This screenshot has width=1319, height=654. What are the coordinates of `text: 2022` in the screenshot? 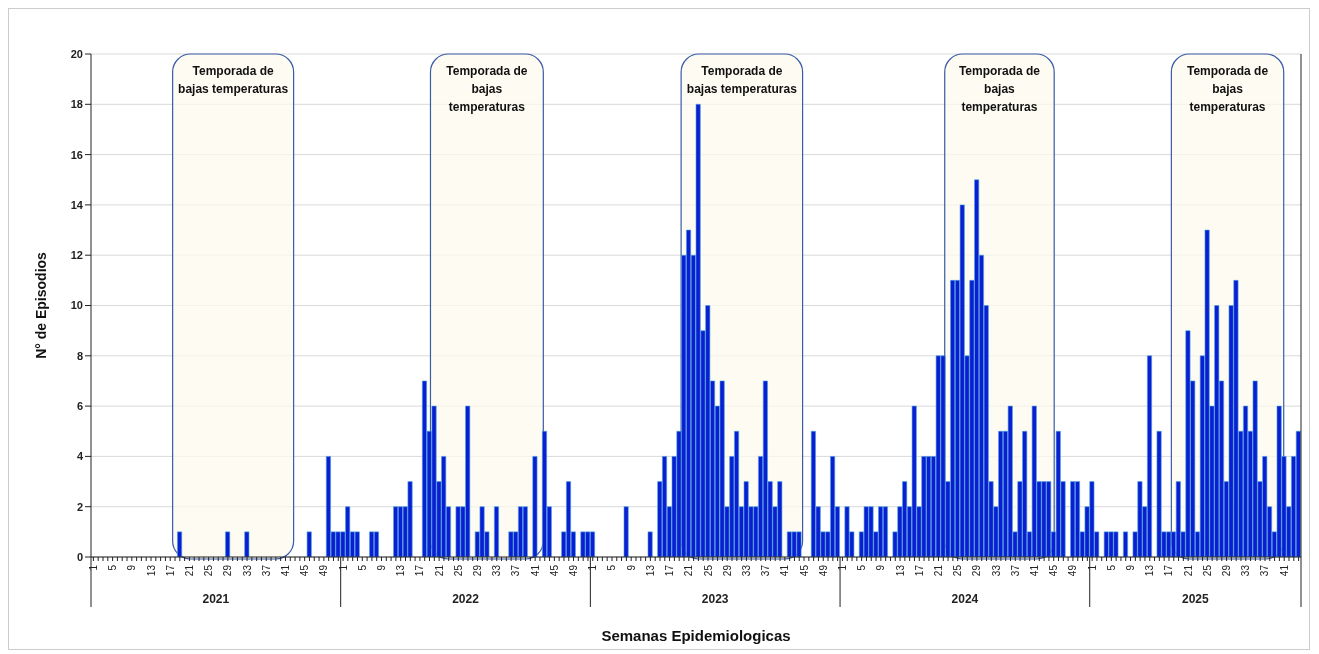 It's located at (466, 599).